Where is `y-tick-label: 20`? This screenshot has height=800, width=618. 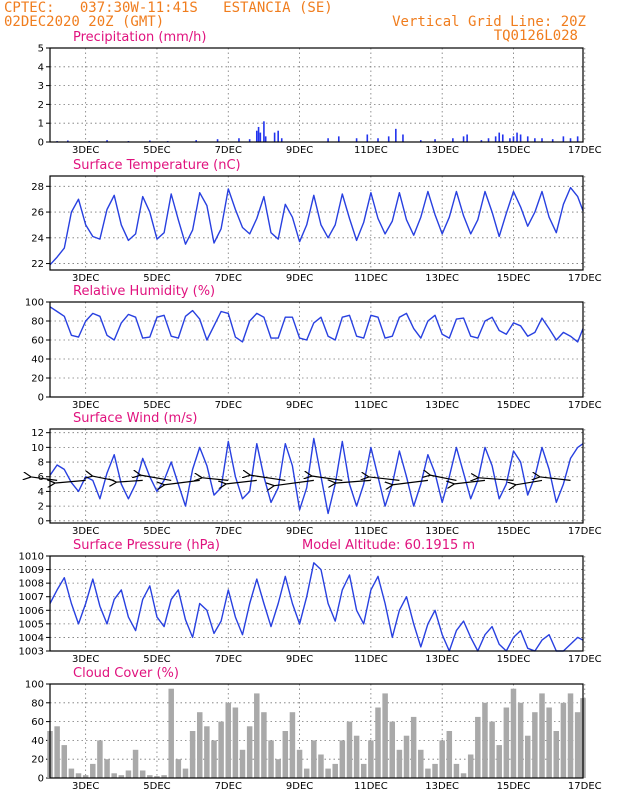
y-tick-label: 20 is located at coordinates (37, 760).